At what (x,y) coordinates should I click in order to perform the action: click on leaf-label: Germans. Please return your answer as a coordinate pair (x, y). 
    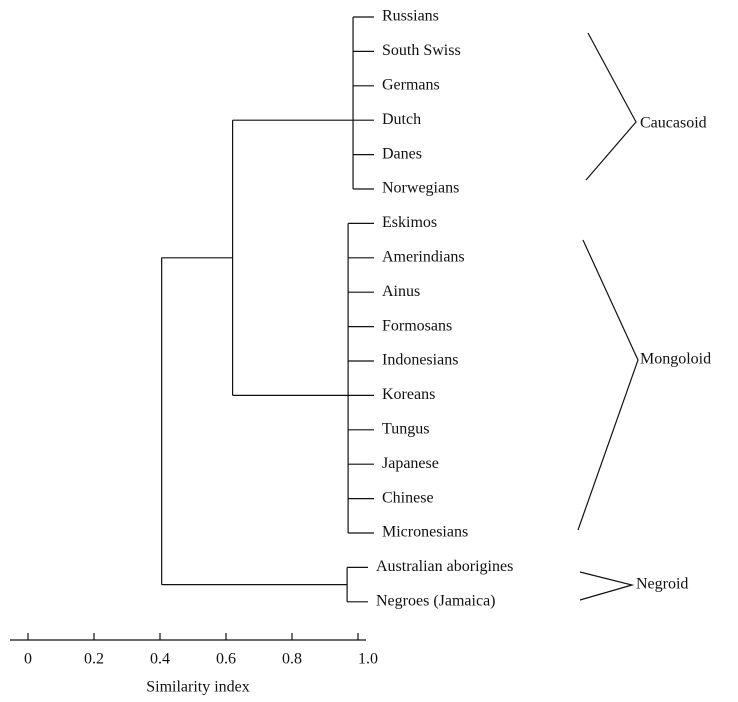
    Looking at the image, I should click on (411, 84).